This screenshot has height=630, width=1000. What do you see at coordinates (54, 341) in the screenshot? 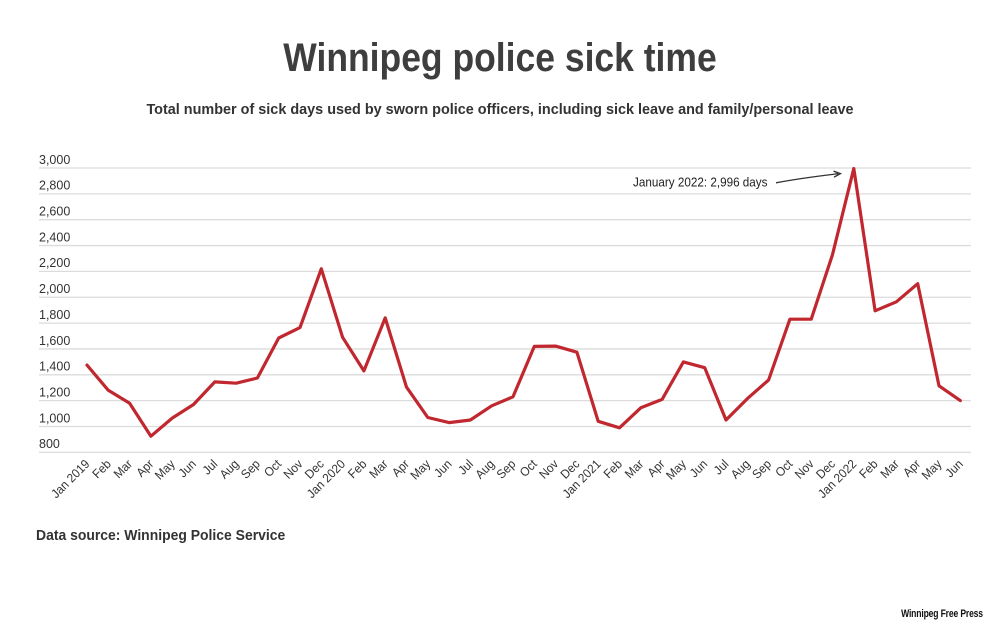
I see `svg-text: 1,600` at bounding box center [54, 341].